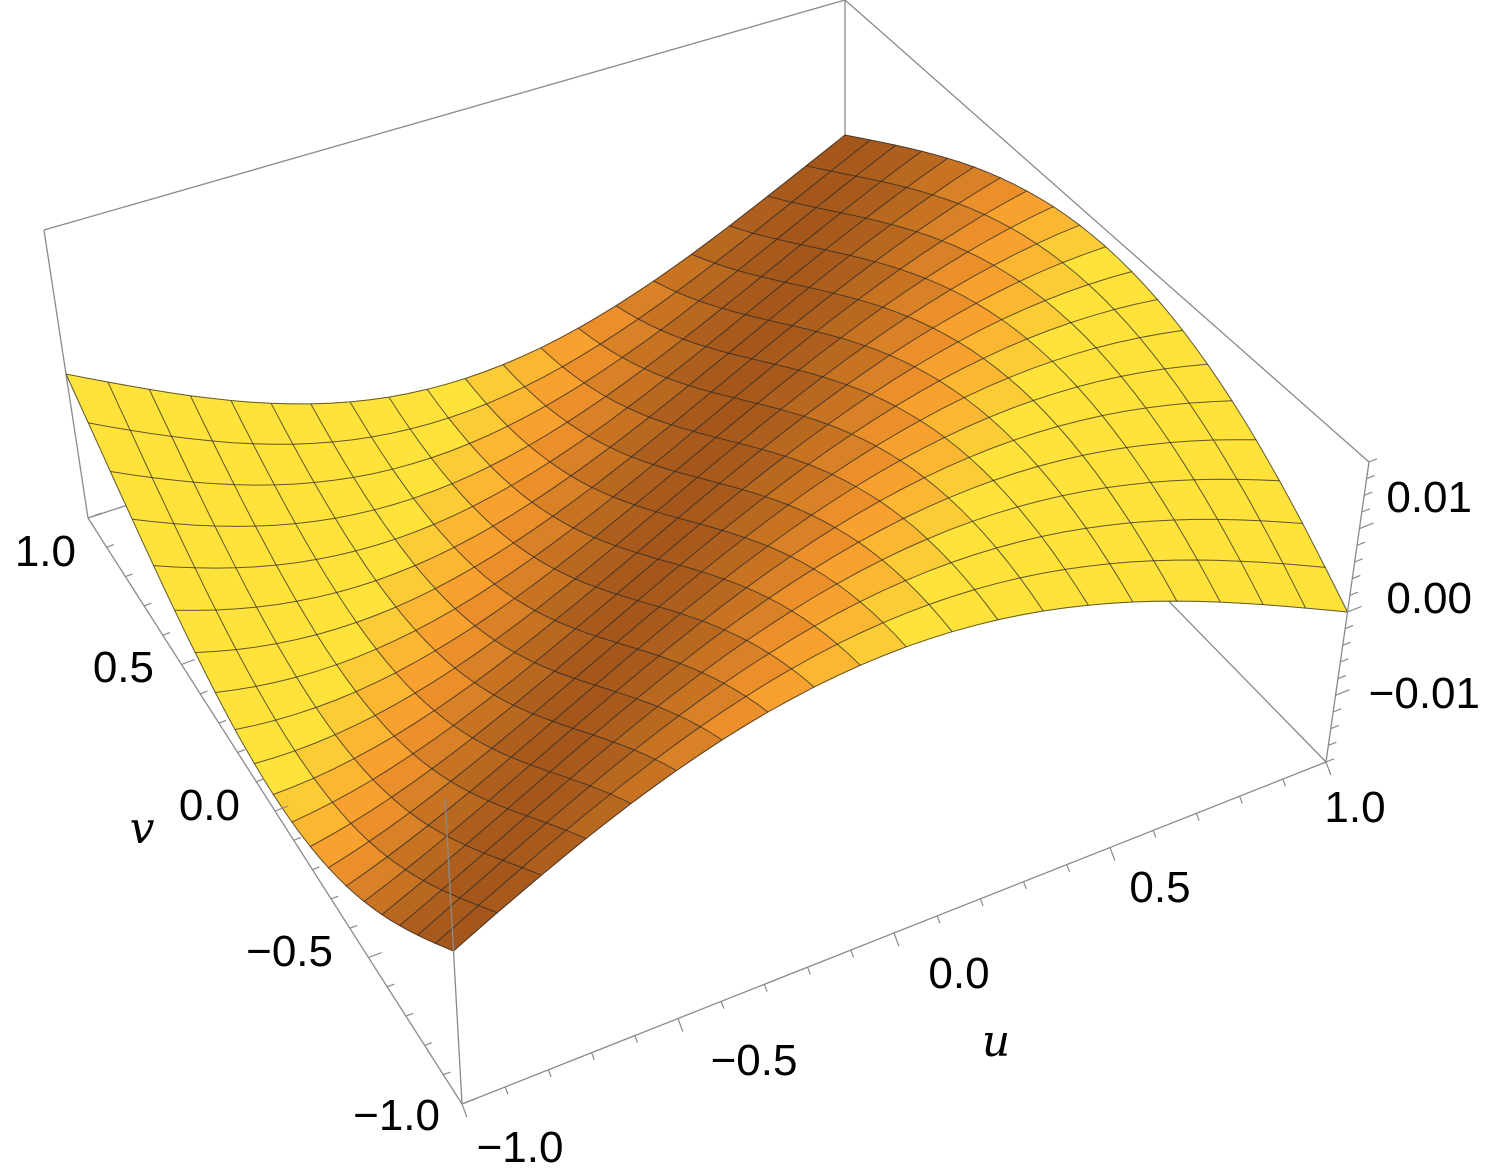 The image size is (1486, 1172). Describe the element at coordinates (1429, 497) in the screenshot. I see `z-tick-label: 0.01` at that location.